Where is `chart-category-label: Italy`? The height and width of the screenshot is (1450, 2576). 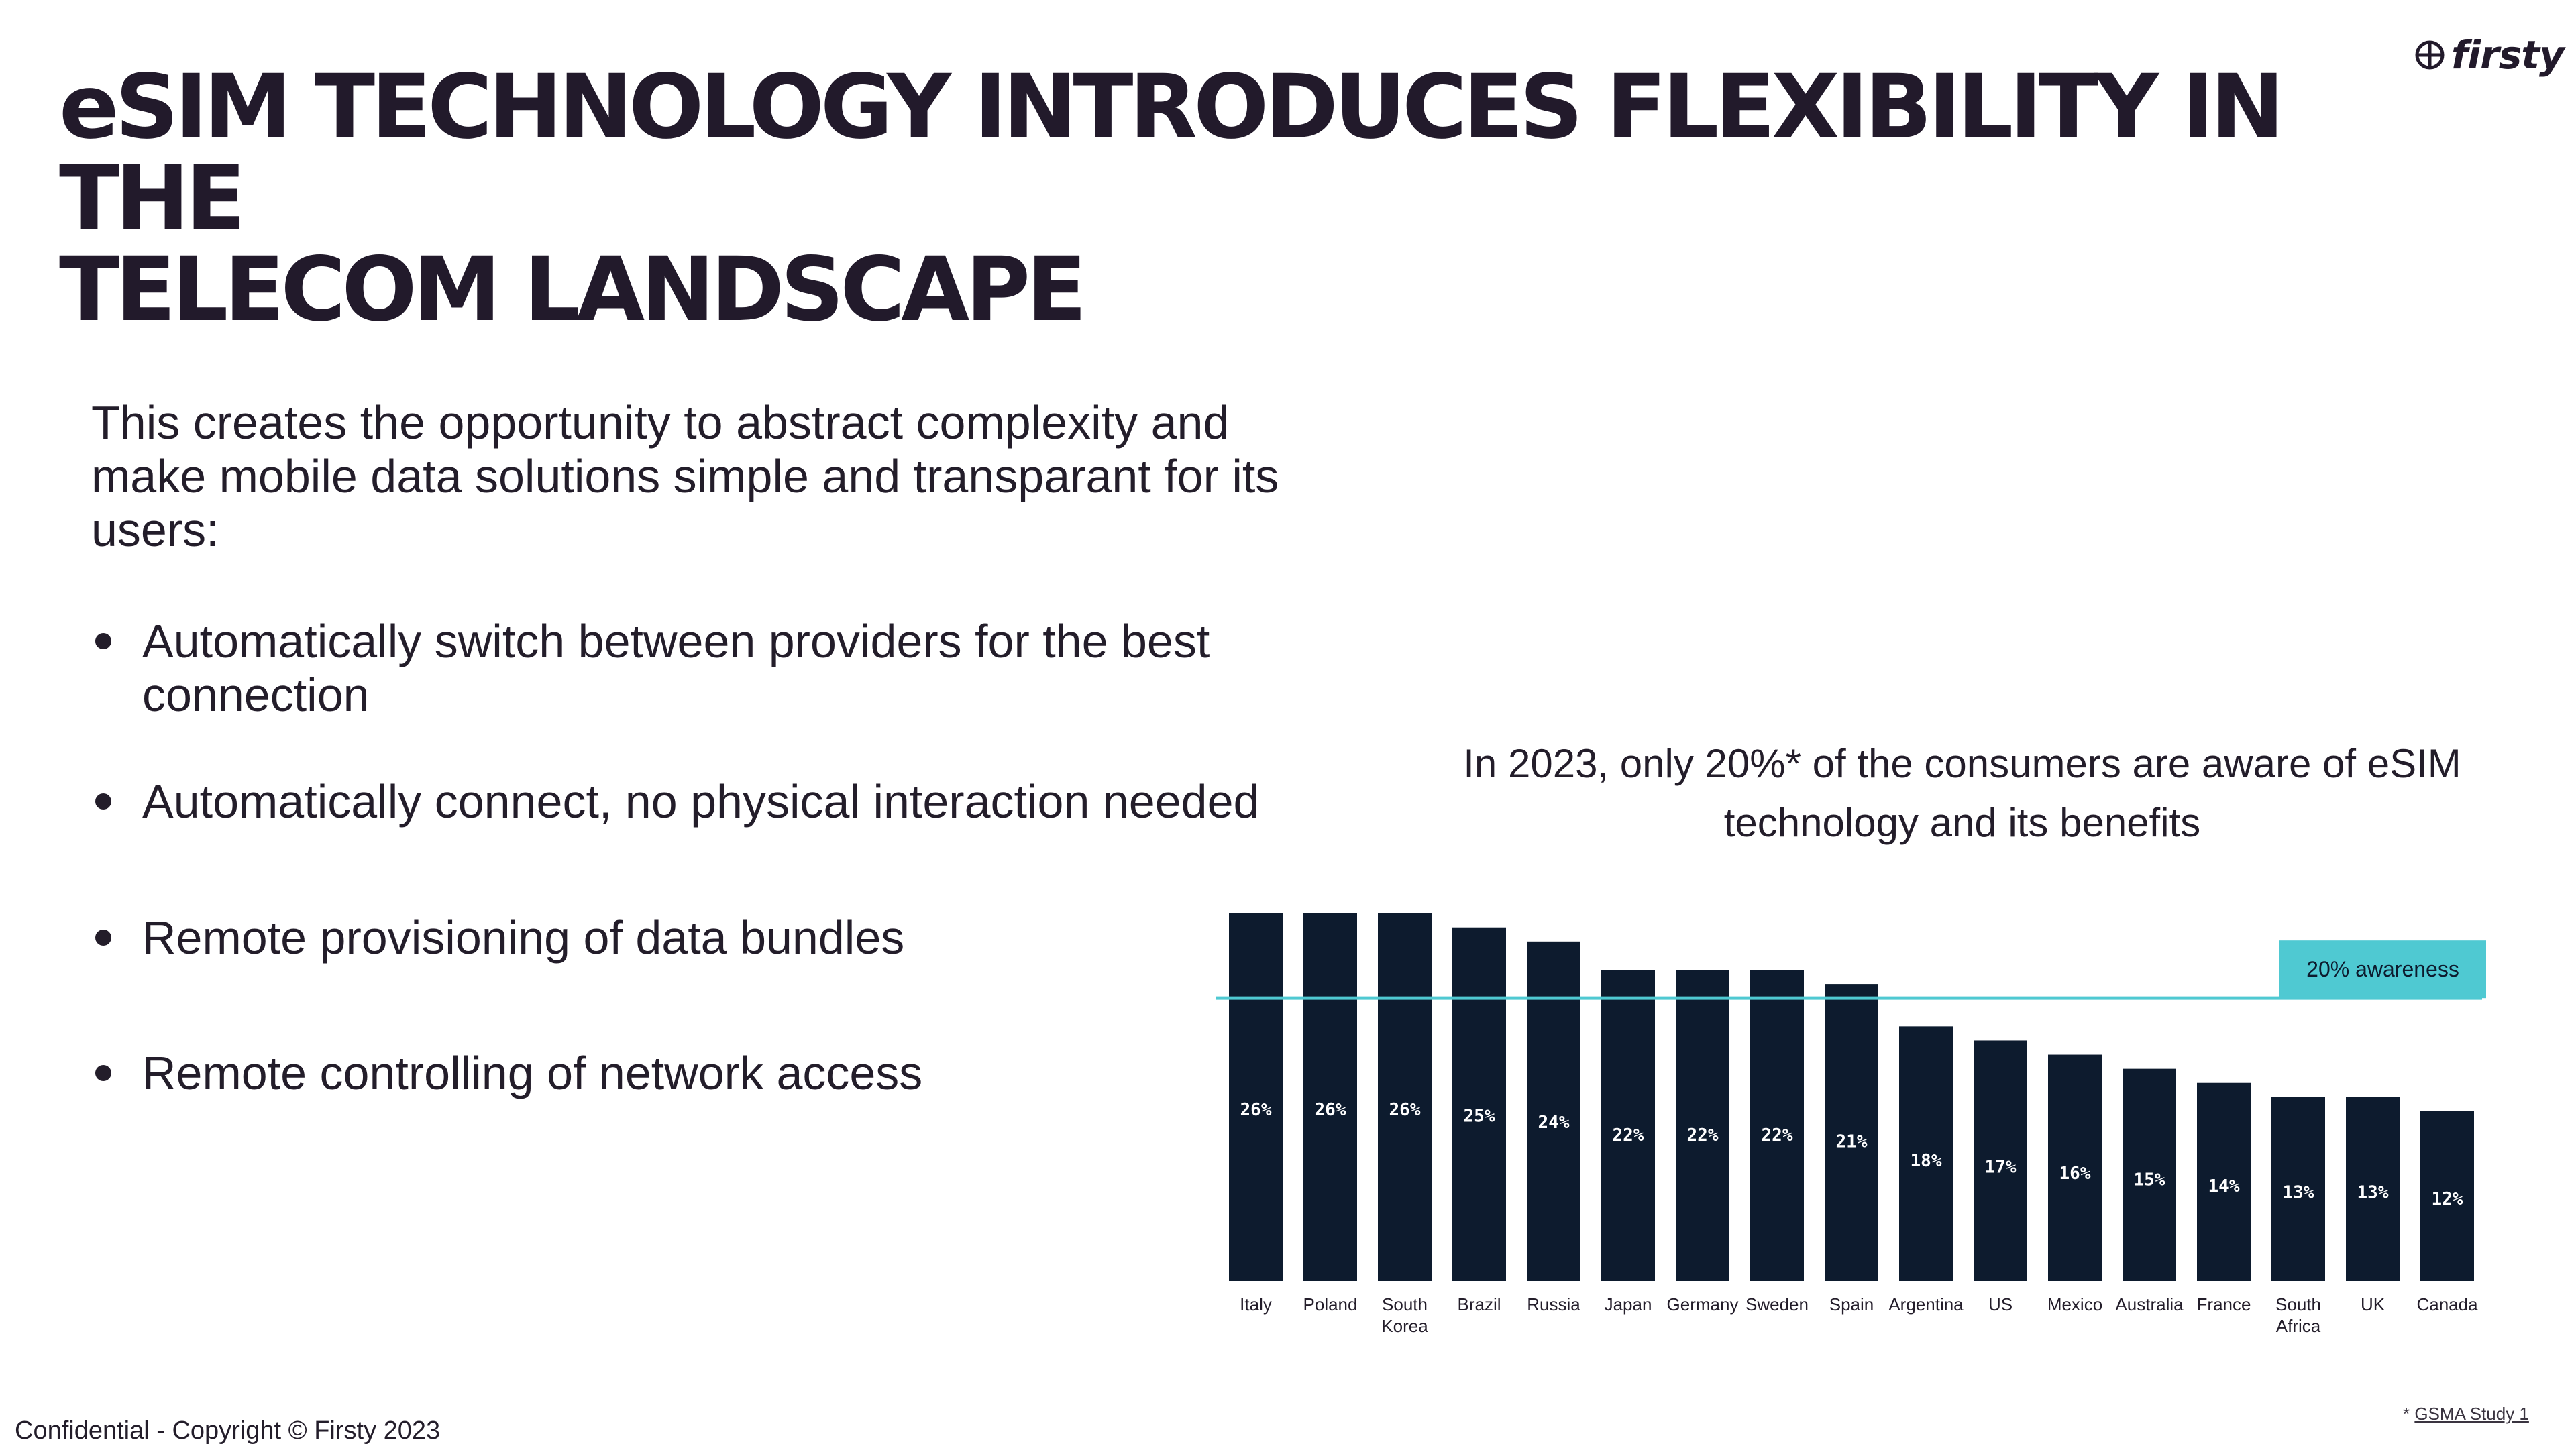 chart-category-label: Italy is located at coordinates (1256, 1304).